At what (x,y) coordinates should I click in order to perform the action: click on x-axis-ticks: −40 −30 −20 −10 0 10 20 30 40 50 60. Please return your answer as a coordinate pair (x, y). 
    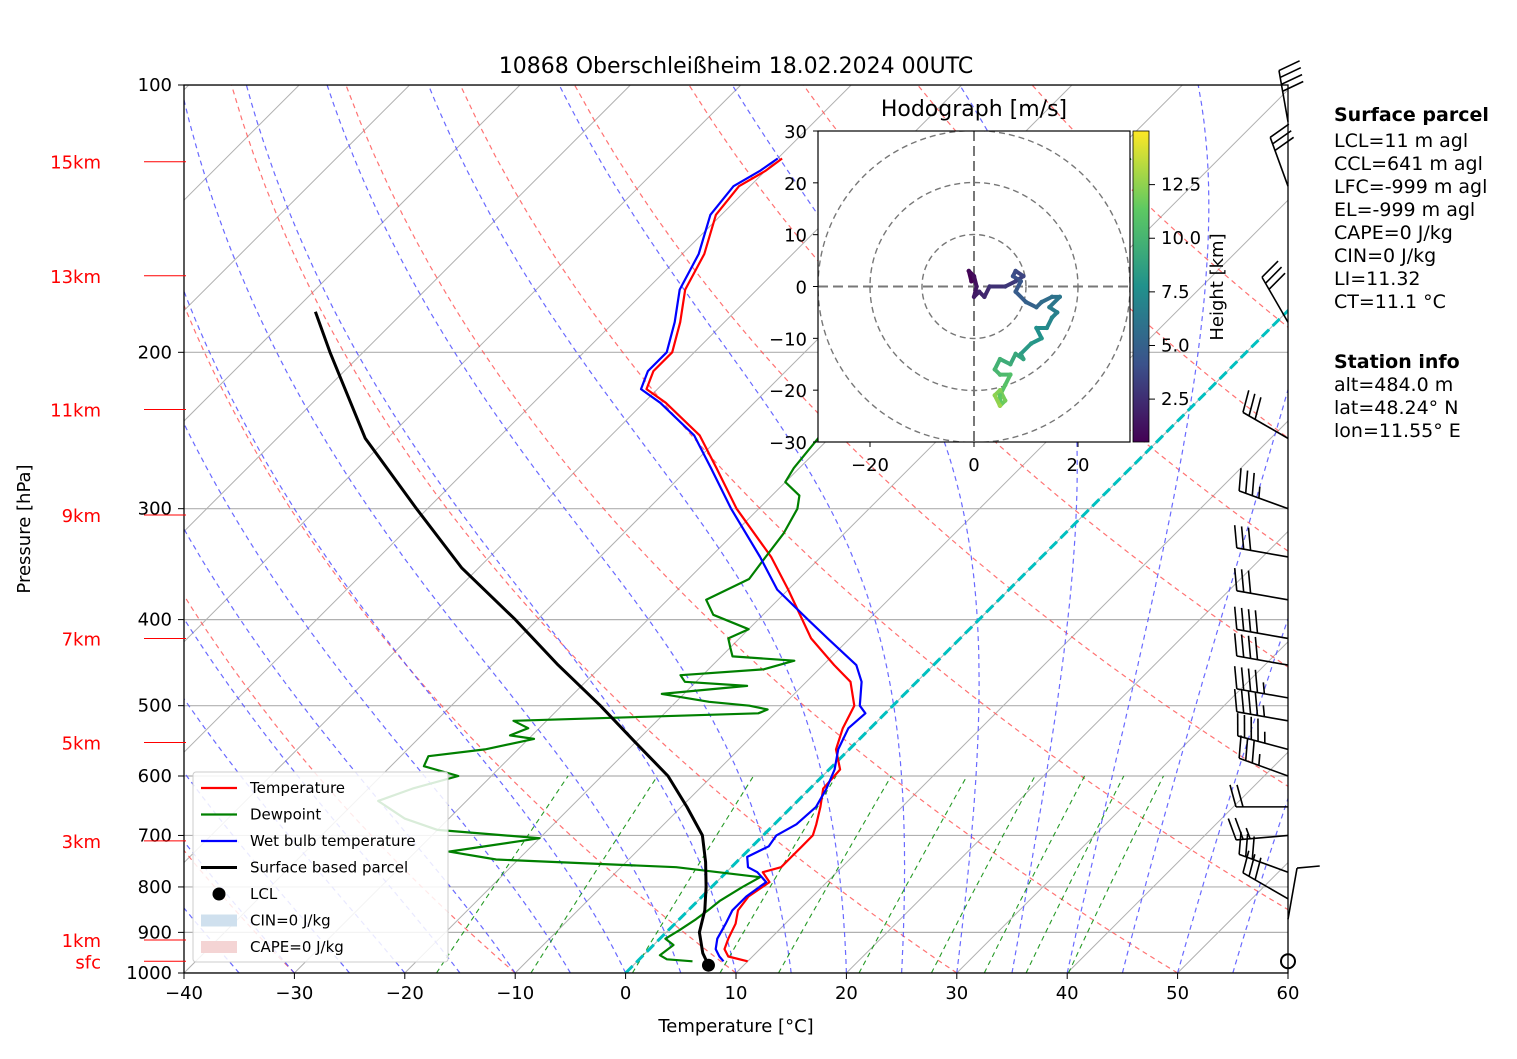
    Looking at the image, I should click on (732, 988).